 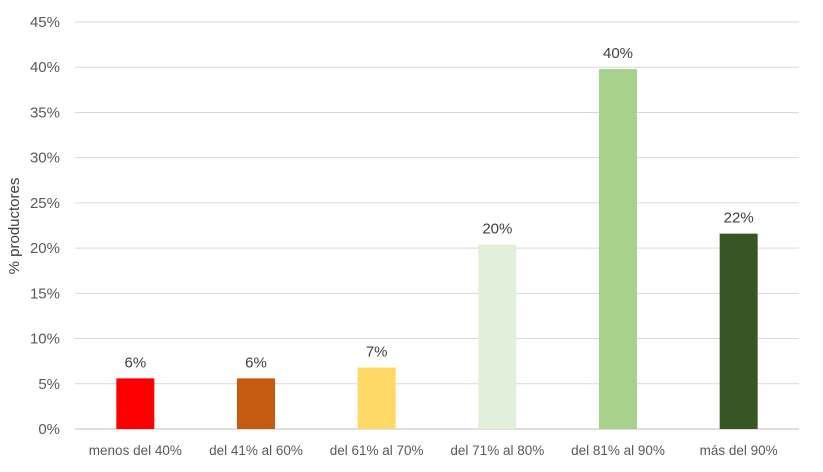 I want to click on y-tick-label: 30%, so click(x=45, y=158).